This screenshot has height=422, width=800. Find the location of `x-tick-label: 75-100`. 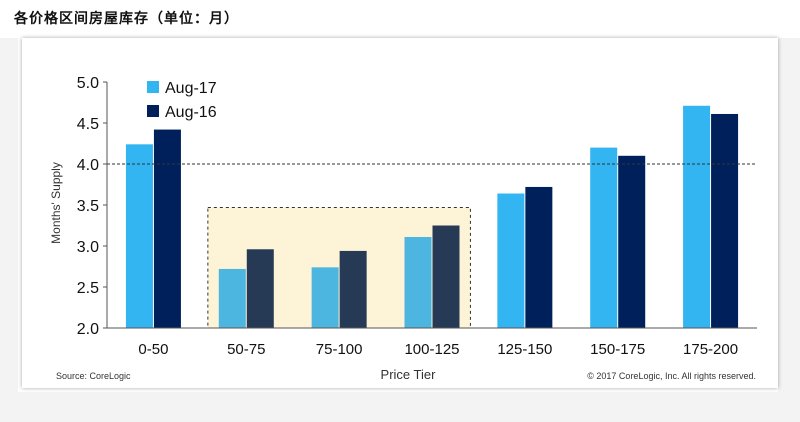

x-tick-label: 75-100 is located at coordinates (339, 349).